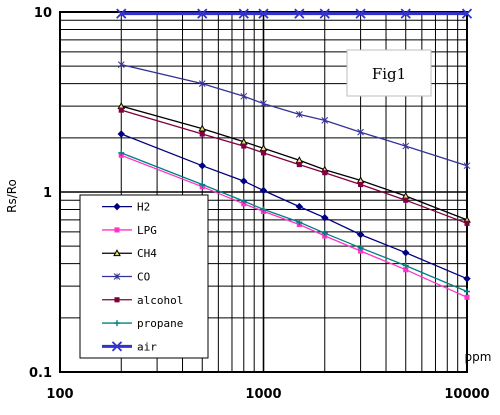 This screenshot has height=415, width=500. I want to click on legend-label: air, so click(147, 346).